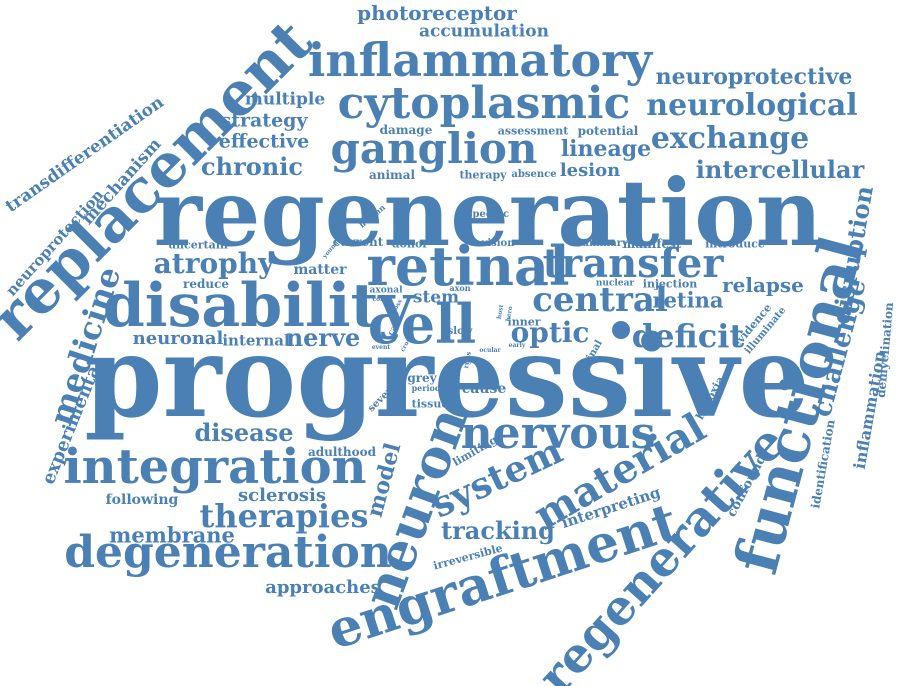  Describe the element at coordinates (172, 535) in the screenshot. I see `word-membrane: membrane` at that location.